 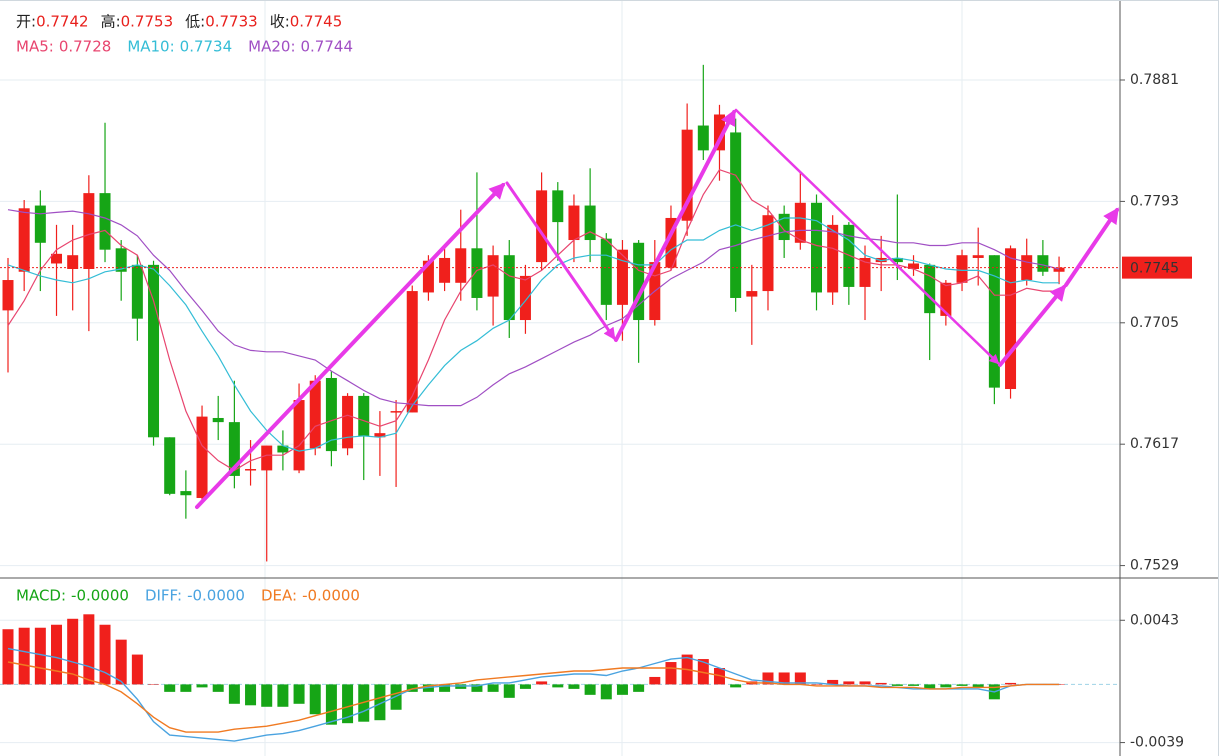 What do you see at coordinates (1154, 323) in the screenshot?
I see `y-tick-label: 0.7705` at bounding box center [1154, 323].